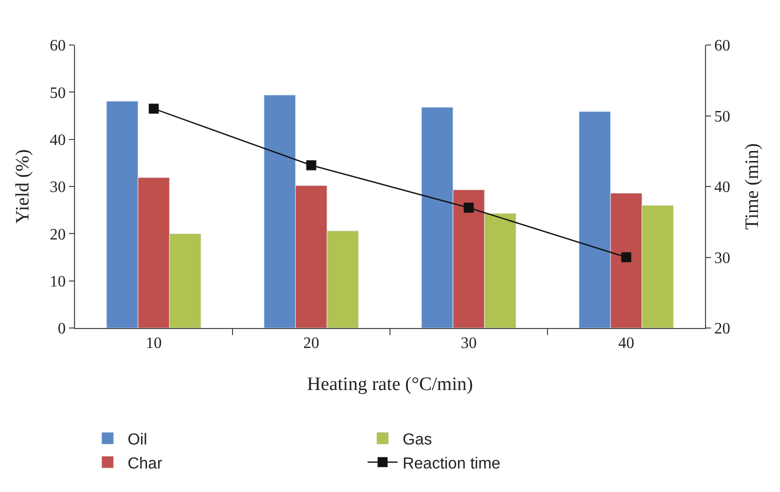 This screenshot has height=492, width=780. What do you see at coordinates (417, 440) in the screenshot?
I see `legend-label: Gas` at bounding box center [417, 440].